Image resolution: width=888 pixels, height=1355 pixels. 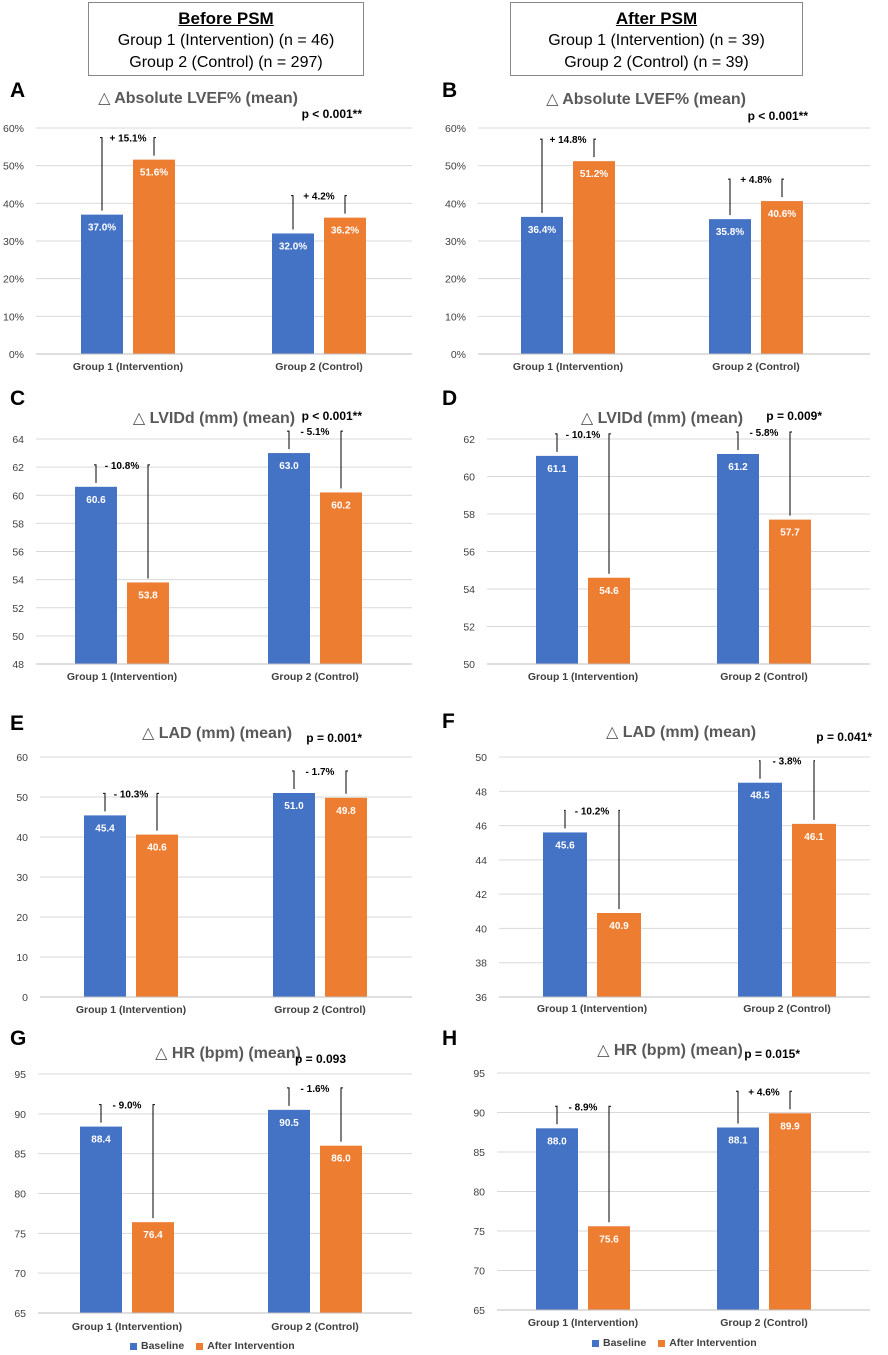 I want to click on after-psm-group1: Group 1 (Intervention) (n = 39), so click(x=656, y=40).